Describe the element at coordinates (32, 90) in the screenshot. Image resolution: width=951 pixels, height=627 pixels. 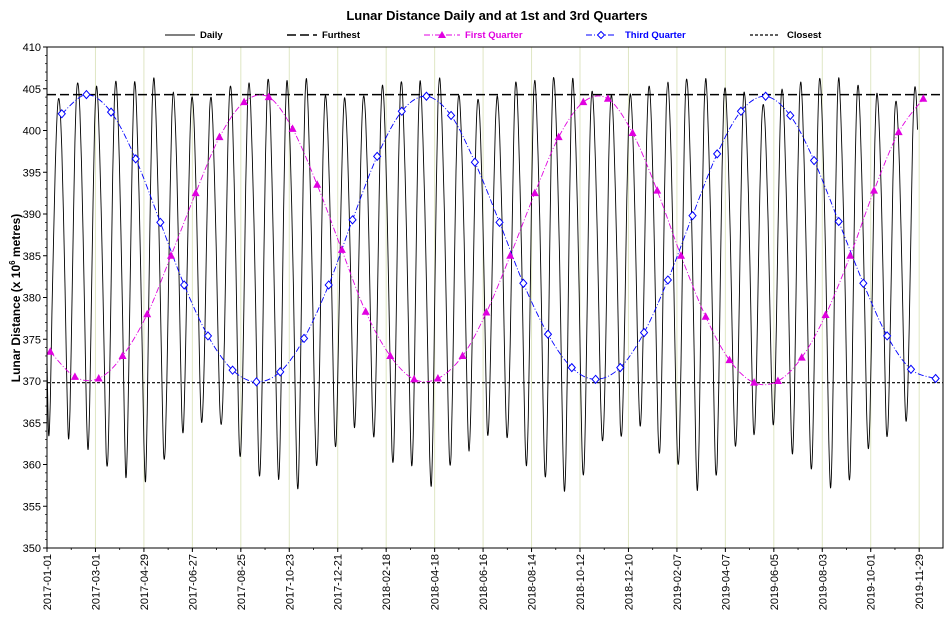
I see `y-tick-label: 405` at that location.